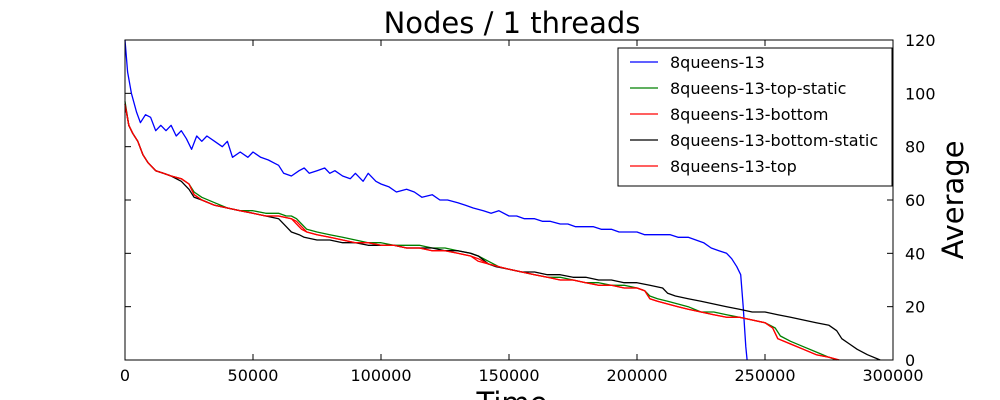 The width and height of the screenshot is (1000, 400). What do you see at coordinates (636, 375) in the screenshot?
I see `x-tick-label: 200000` at bounding box center [636, 375].